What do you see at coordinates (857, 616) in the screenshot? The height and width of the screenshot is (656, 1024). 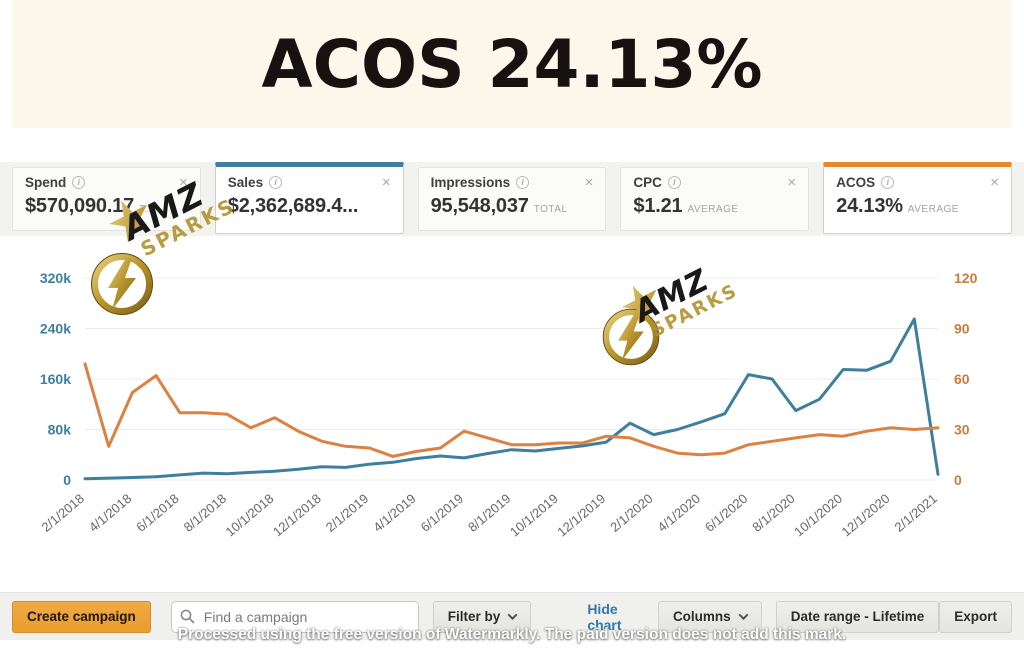 I see `date-range-button: Date range - Lifetime` at bounding box center [857, 616].